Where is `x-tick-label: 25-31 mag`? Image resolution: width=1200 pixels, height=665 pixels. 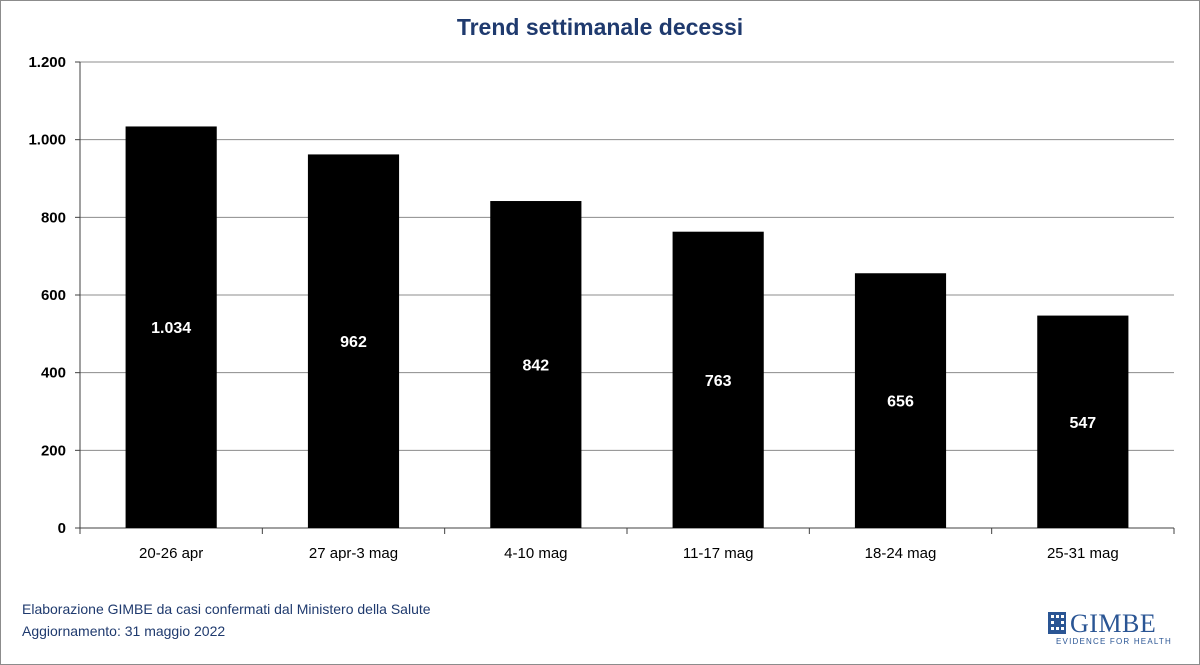
x-tick-label: 25-31 mag is located at coordinates (1083, 553).